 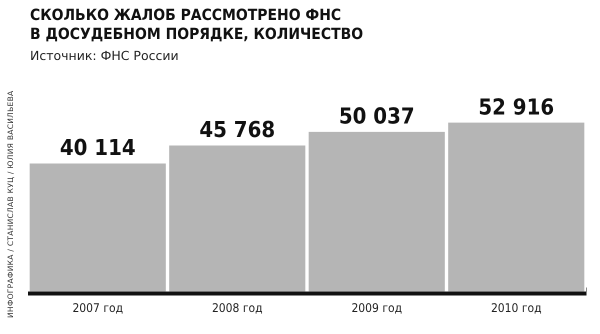 I want to click on data-label: 45 768, so click(x=237, y=131).